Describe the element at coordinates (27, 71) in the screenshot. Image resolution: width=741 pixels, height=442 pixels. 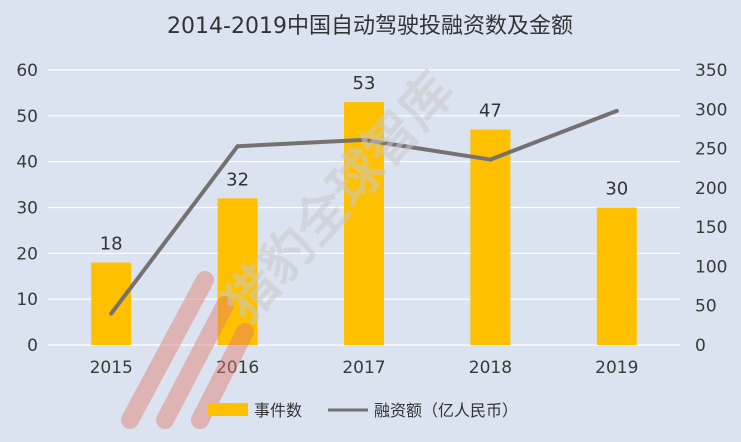
I see `left-axis-tick-label: 60` at that location.